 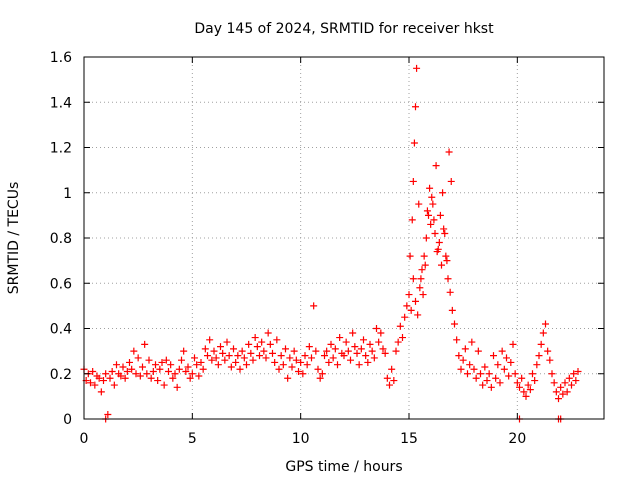 I want to click on x-tick-label: 0, so click(x=84, y=439).